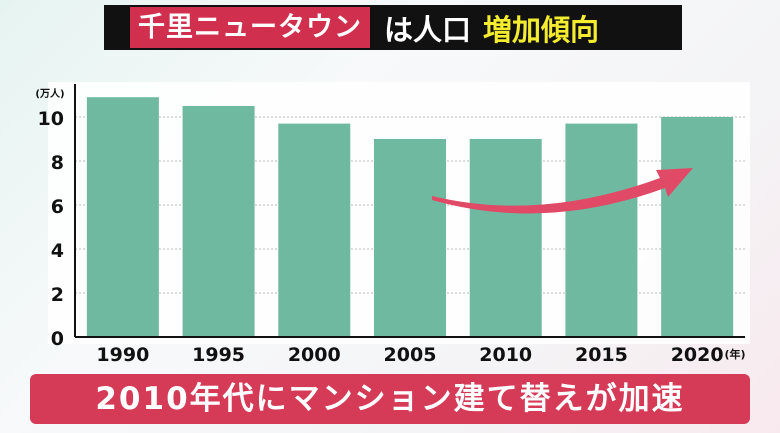 This screenshot has height=433, width=780. Describe the element at coordinates (49, 93) in the screenshot. I see `y-axis-unit: (万人)` at that location.